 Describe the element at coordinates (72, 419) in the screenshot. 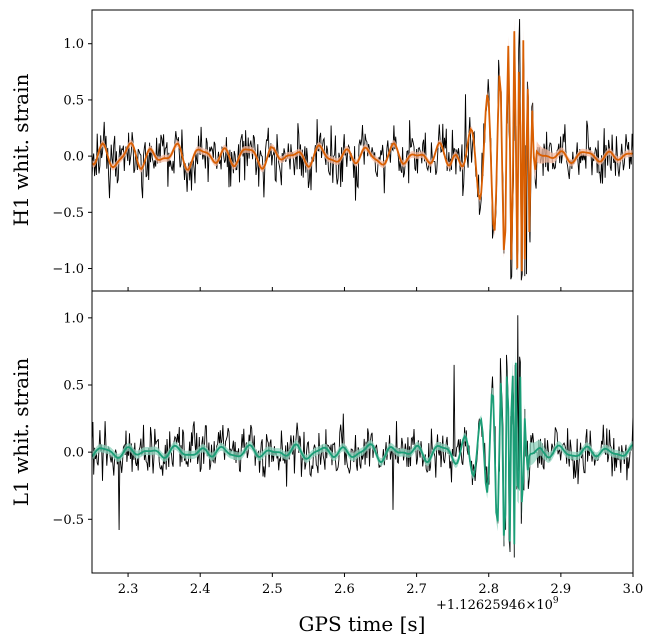

I see `l1-y-axis: −0.5 0.0 0.5 1.0` at that location.